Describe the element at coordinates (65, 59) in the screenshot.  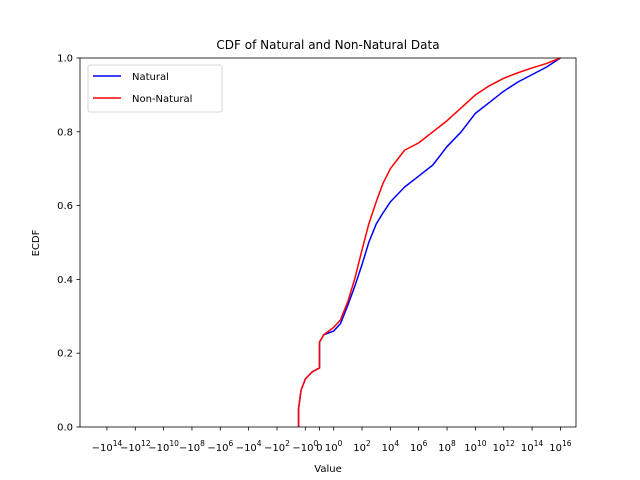
I see `y-tick-label: 1.0` at that location.